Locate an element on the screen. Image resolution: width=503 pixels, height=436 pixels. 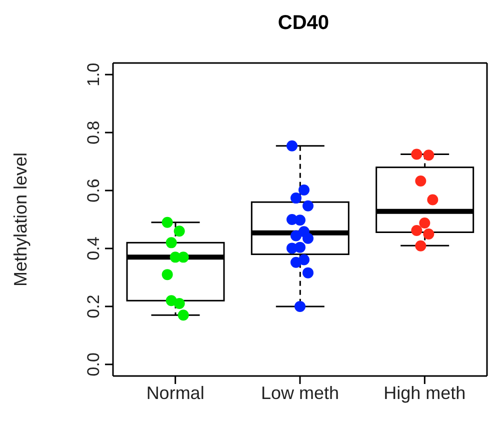
y-tick-label: 0.4 is located at coordinates (93, 248).